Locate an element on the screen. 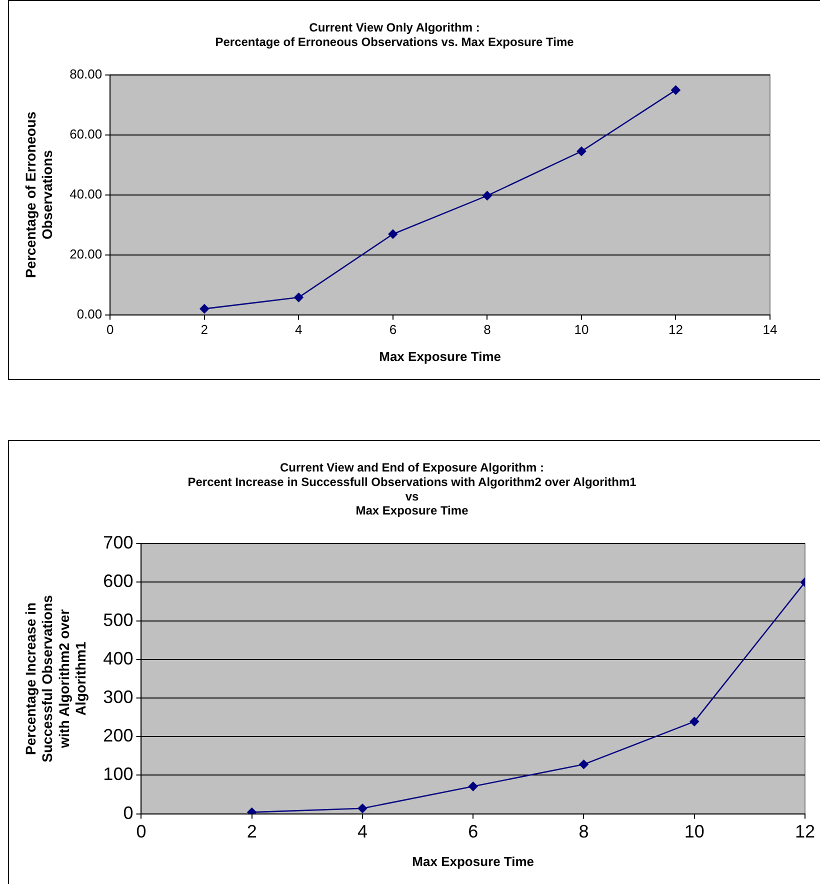 The image size is (820, 884). x-tick-label: 14 is located at coordinates (770, 330).